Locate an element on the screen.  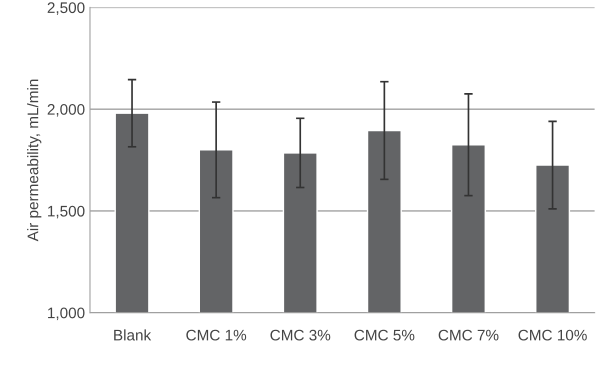
y-tick-label: 2,500 is located at coordinates (66, 8).